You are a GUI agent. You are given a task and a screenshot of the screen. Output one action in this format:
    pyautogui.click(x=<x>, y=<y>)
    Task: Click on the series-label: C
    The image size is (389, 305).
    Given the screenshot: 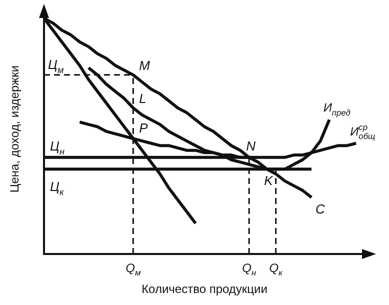 What is the action you would take?
    pyautogui.click(x=321, y=208)
    